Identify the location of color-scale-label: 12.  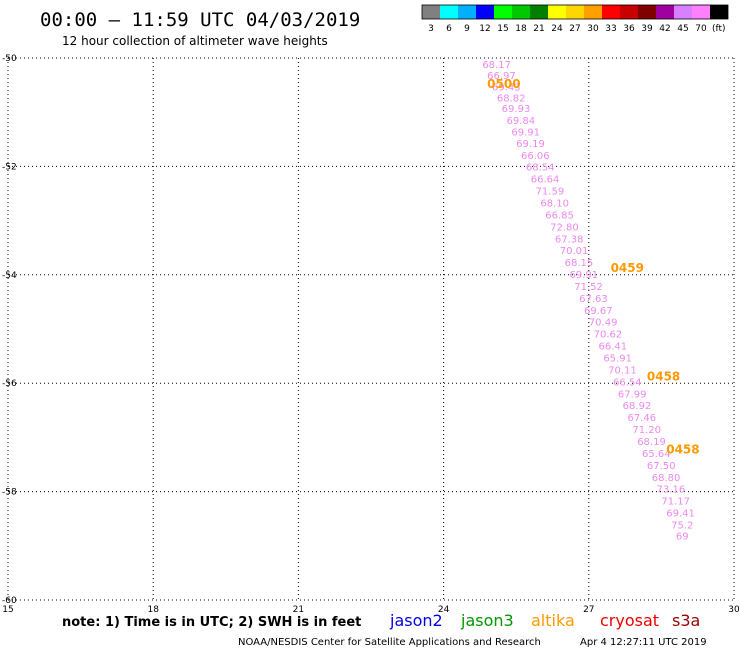
(484, 29).